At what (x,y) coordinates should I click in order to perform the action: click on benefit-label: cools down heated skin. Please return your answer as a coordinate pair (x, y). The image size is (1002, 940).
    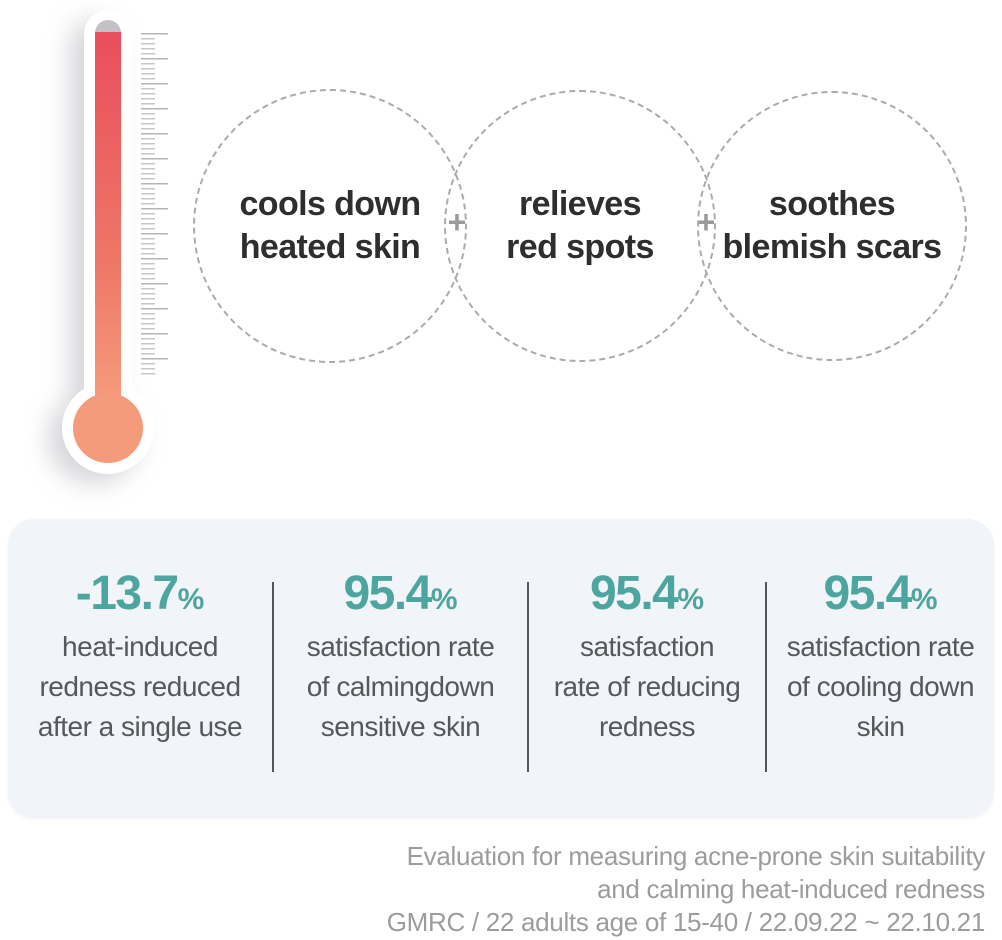
    Looking at the image, I should click on (330, 225).